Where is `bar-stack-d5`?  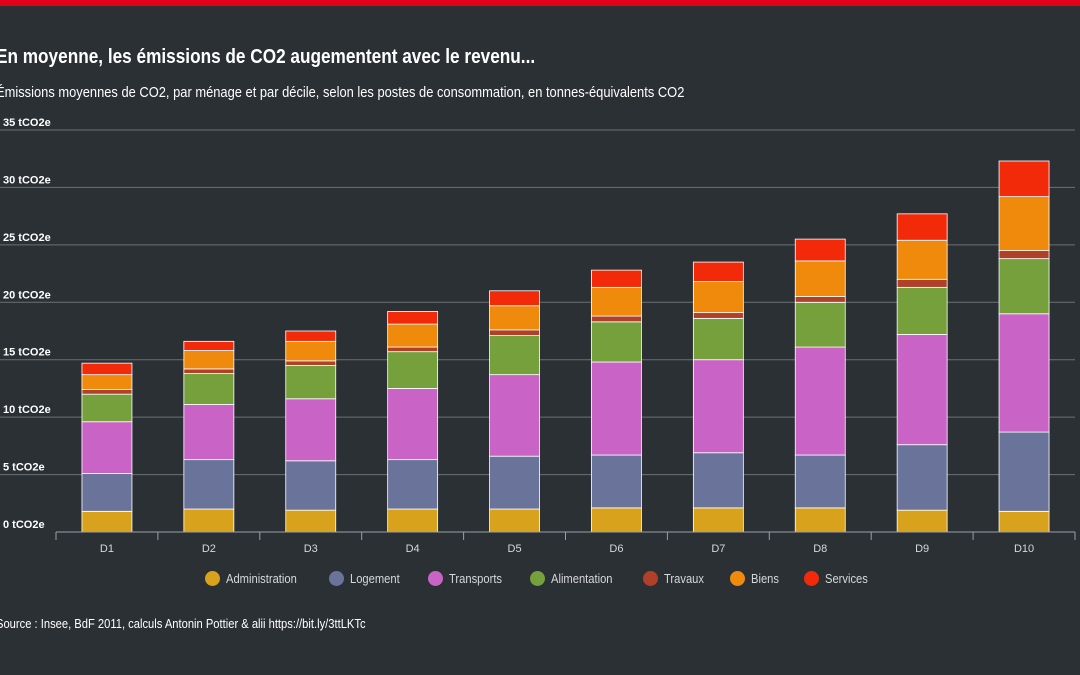 bar-stack-d5 is located at coordinates (514, 411).